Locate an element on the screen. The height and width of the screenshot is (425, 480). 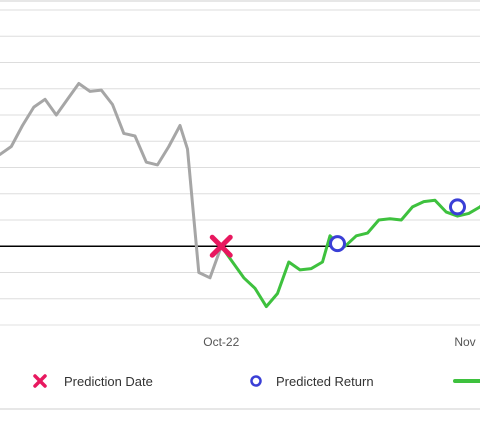
legend-item: Prediction Date is located at coordinates (93, 381).